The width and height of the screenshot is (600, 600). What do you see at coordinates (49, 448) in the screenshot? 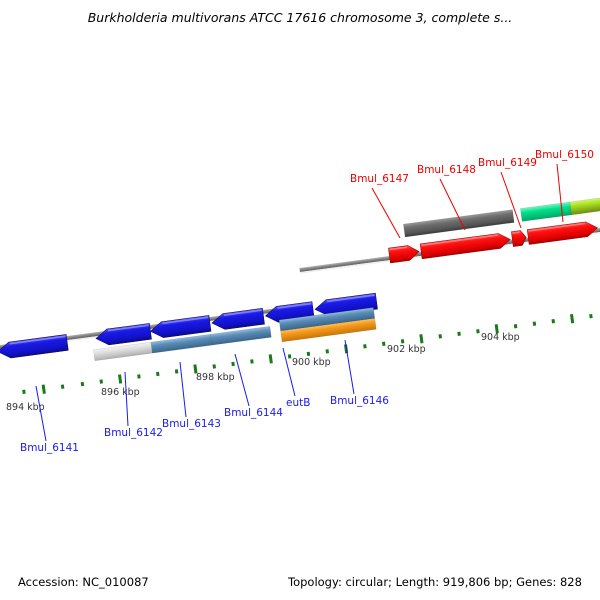
I see `label-text: Bmul_6141` at bounding box center [49, 448].